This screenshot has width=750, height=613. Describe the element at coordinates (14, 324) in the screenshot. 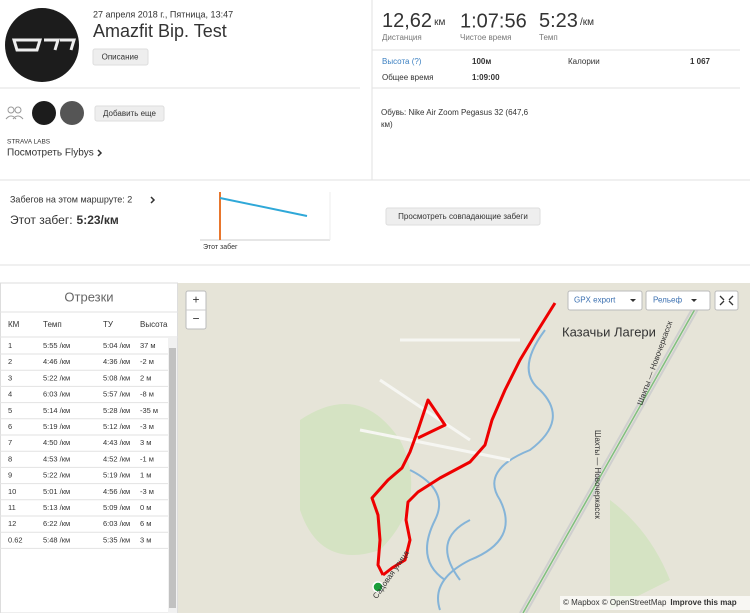

I see `column-header: КМ` at that location.